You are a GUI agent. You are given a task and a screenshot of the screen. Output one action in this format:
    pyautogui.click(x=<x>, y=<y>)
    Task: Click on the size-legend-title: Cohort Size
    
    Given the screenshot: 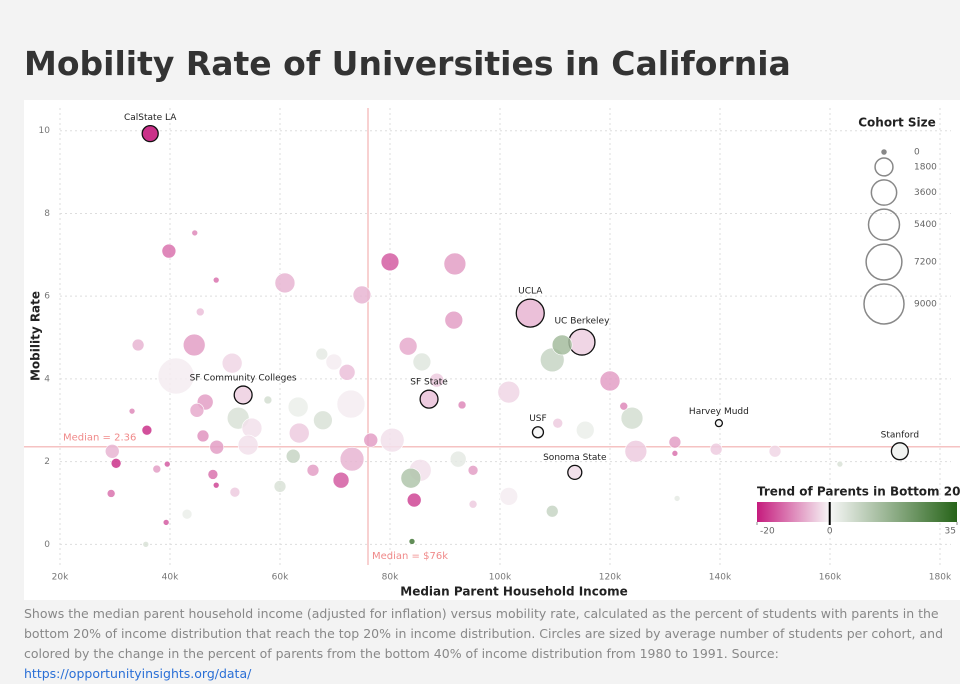 What is the action you would take?
    pyautogui.click(x=897, y=123)
    